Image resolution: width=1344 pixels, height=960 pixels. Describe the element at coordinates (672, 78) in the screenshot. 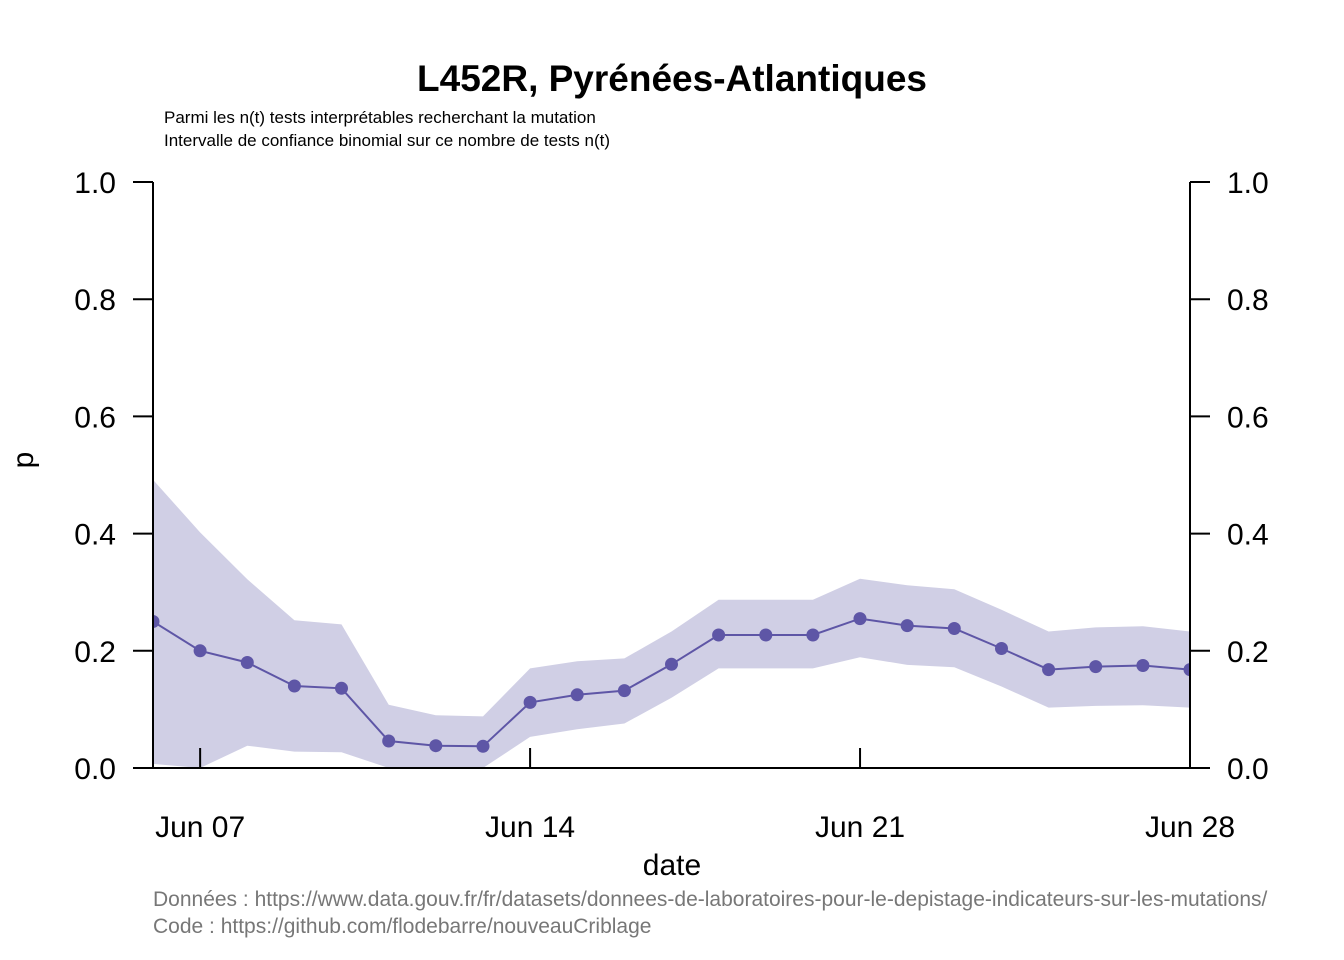

I see `chart-title: L452R, Pyrénées-Atlantiques` at that location.